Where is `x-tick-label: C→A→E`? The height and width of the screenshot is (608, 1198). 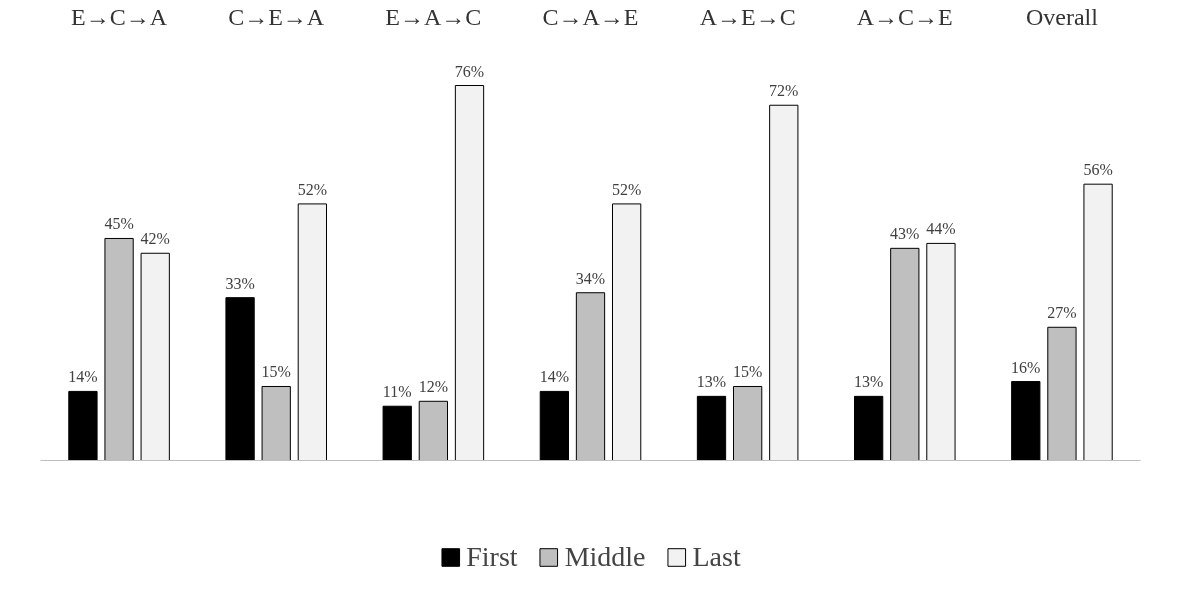
x-tick-label: C→A→E is located at coordinates (590, 16).